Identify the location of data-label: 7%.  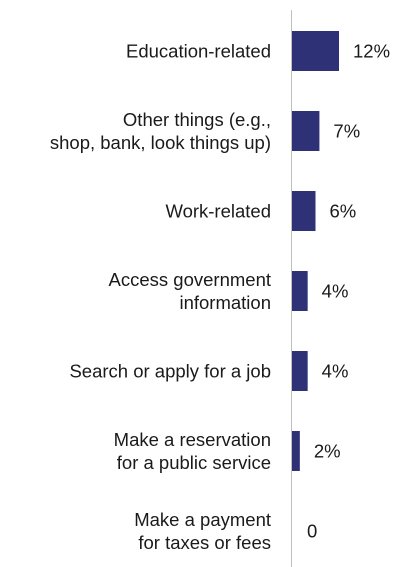
(347, 131).